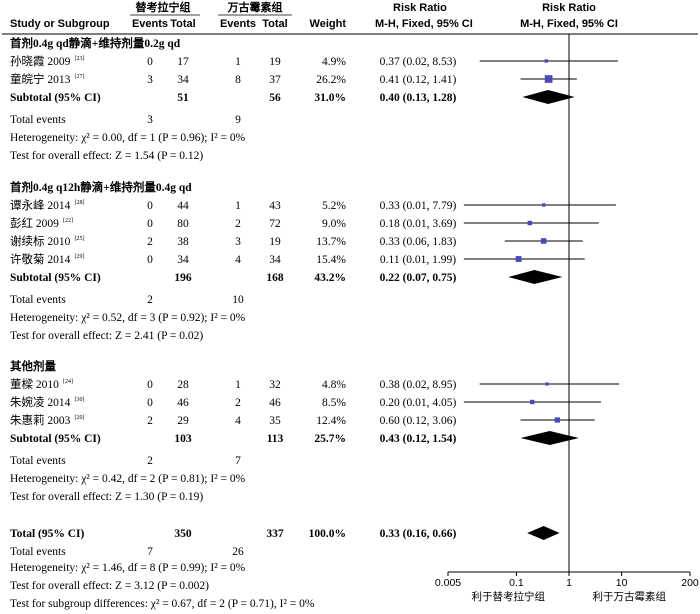  What do you see at coordinates (330, 439) in the screenshot?
I see `subtotal-weight: 25.7%` at bounding box center [330, 439].